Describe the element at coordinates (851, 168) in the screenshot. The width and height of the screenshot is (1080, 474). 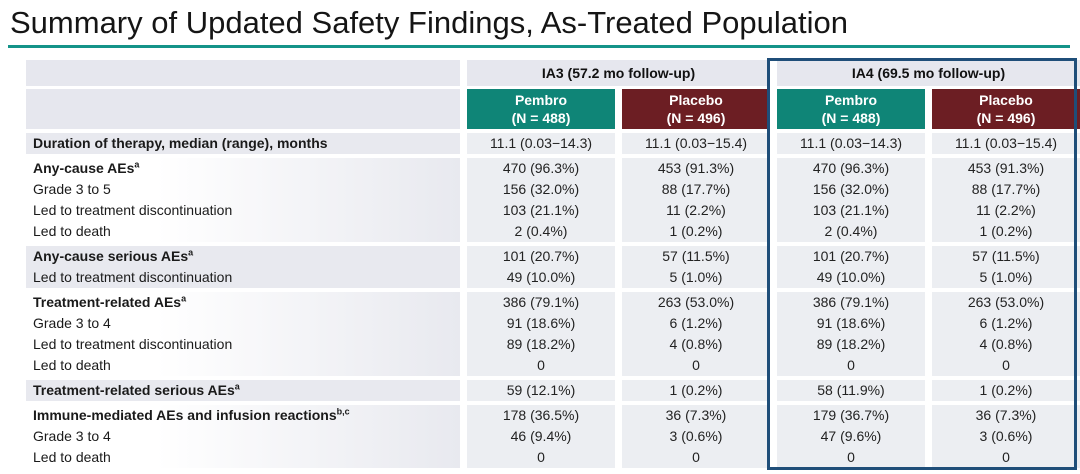
I see `cell-value: 470 (96.3%)` at that location.